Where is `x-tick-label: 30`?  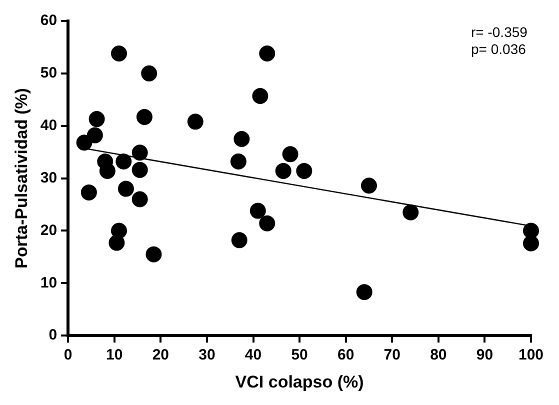
x-tick-label: 30 is located at coordinates (207, 355).